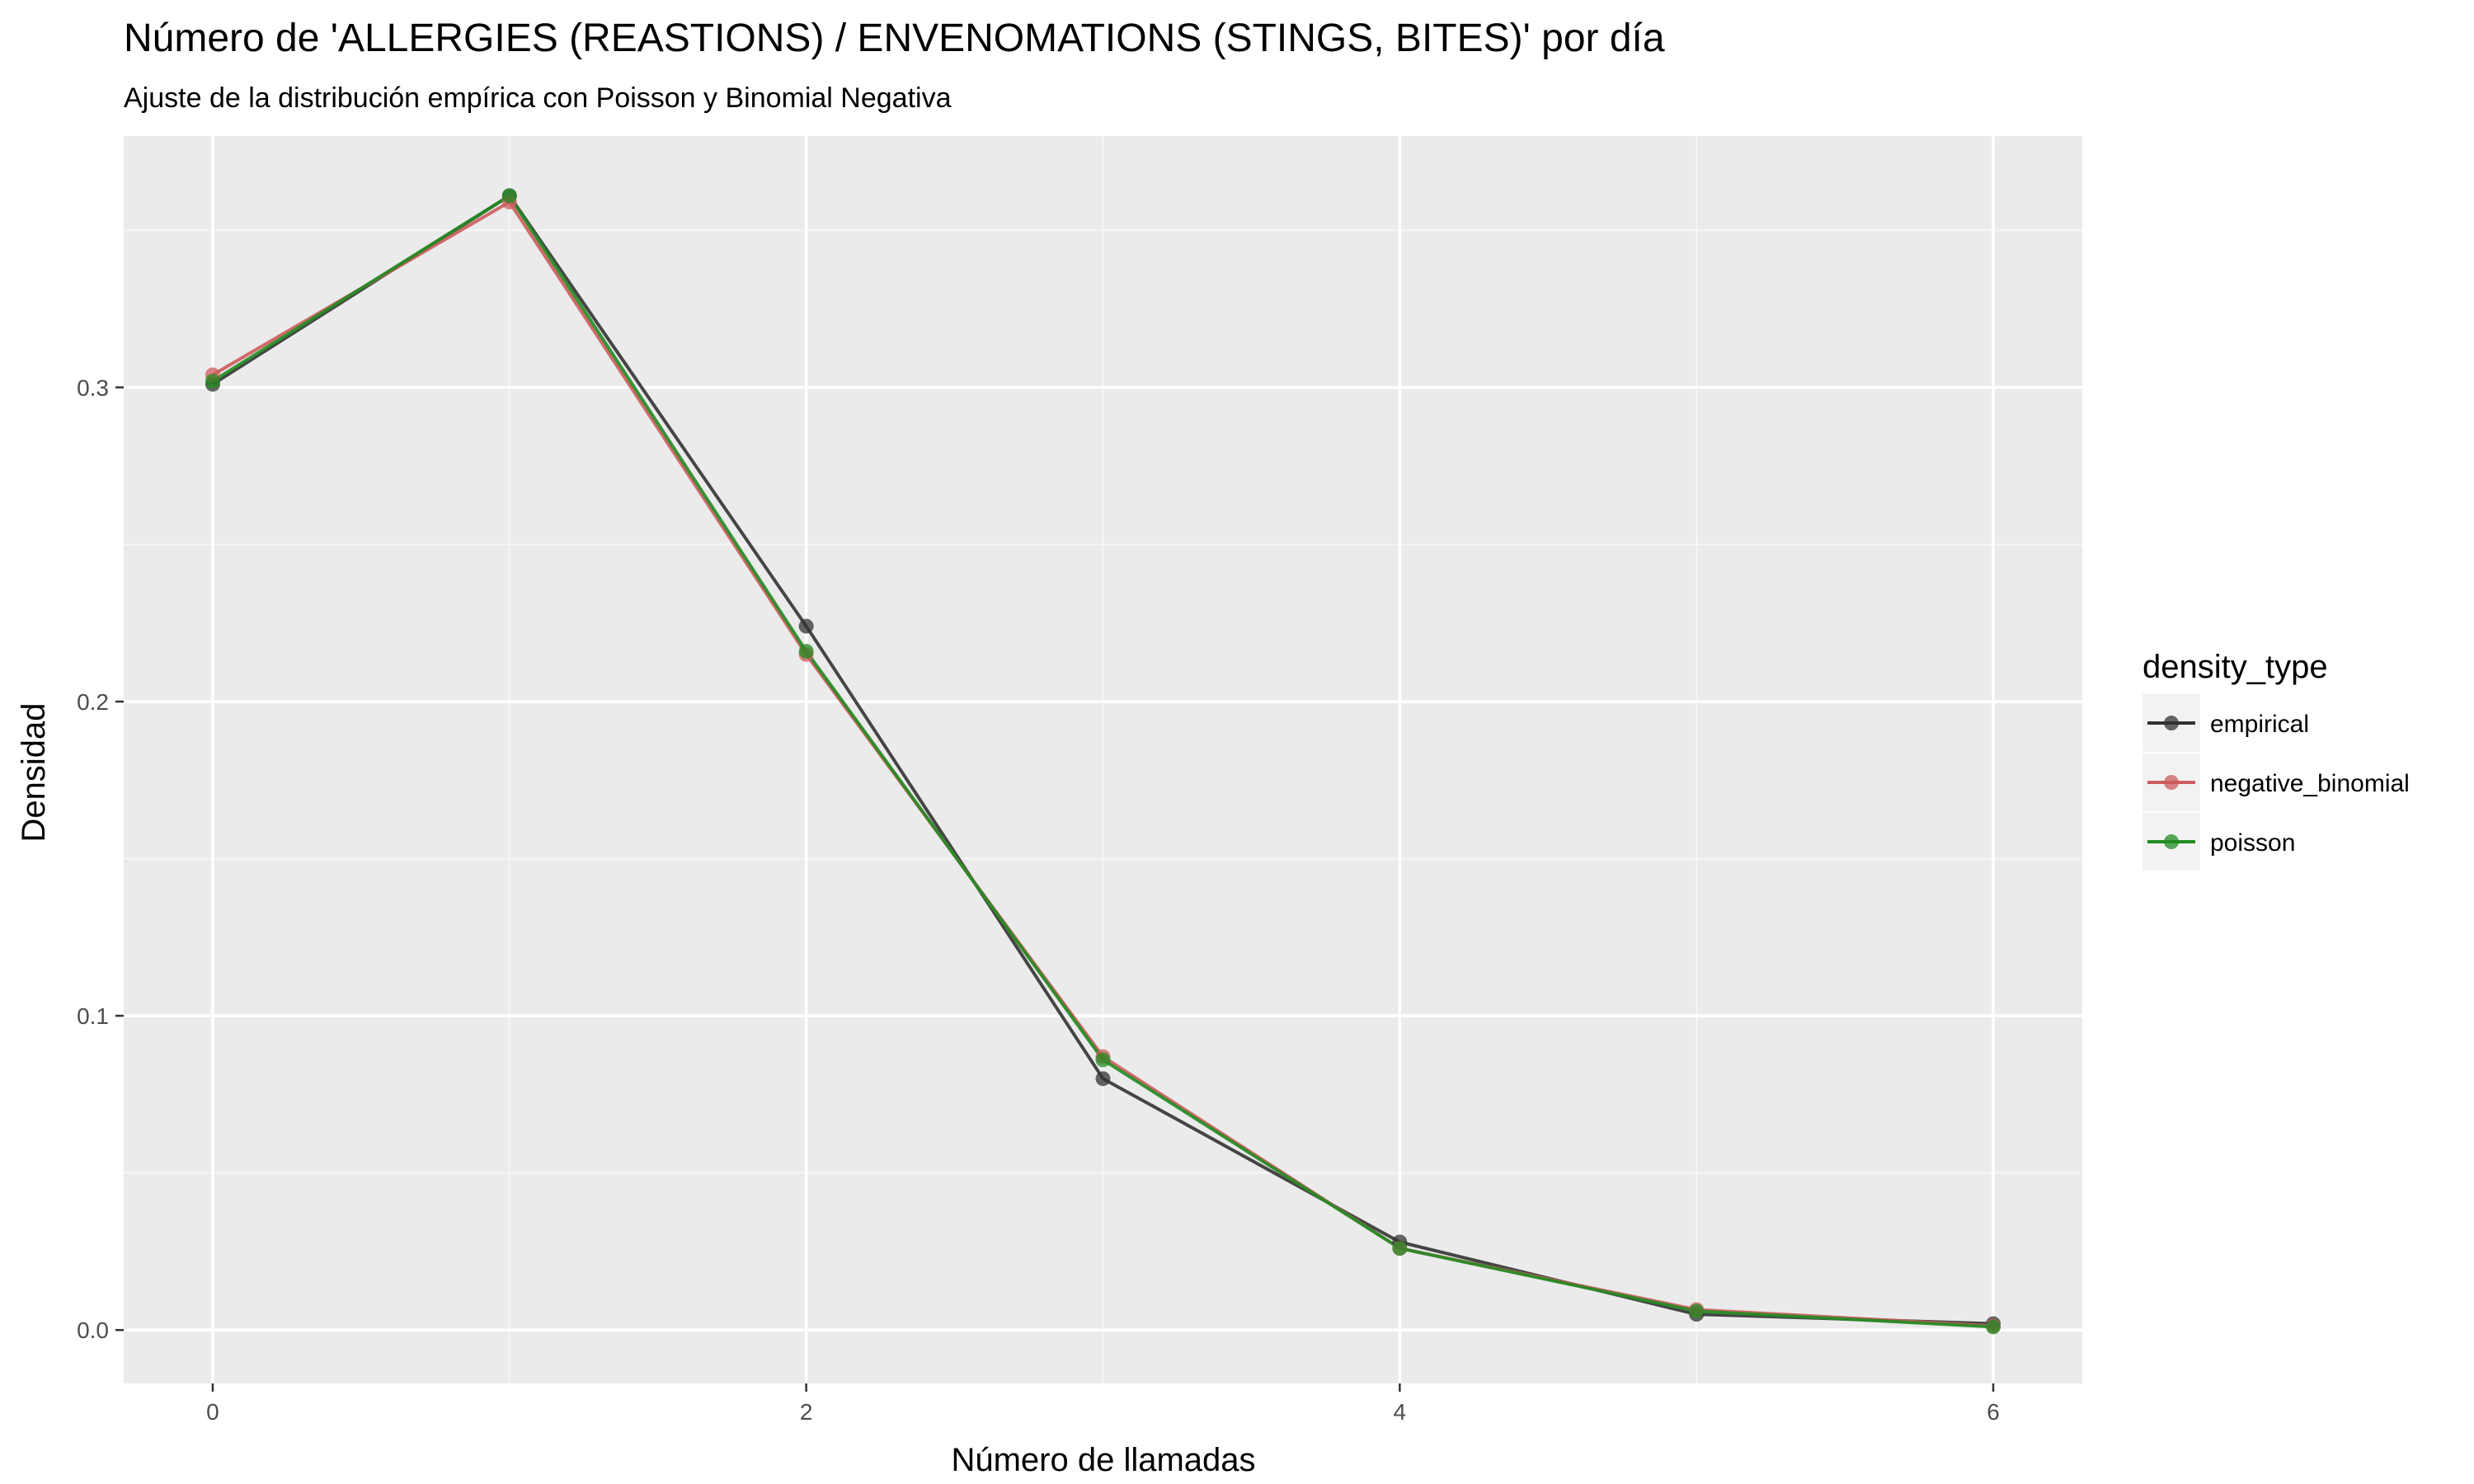 The image size is (2474, 1484). Describe the element at coordinates (93, 388) in the screenshot. I see `y-tick-label: 0.3` at that location.